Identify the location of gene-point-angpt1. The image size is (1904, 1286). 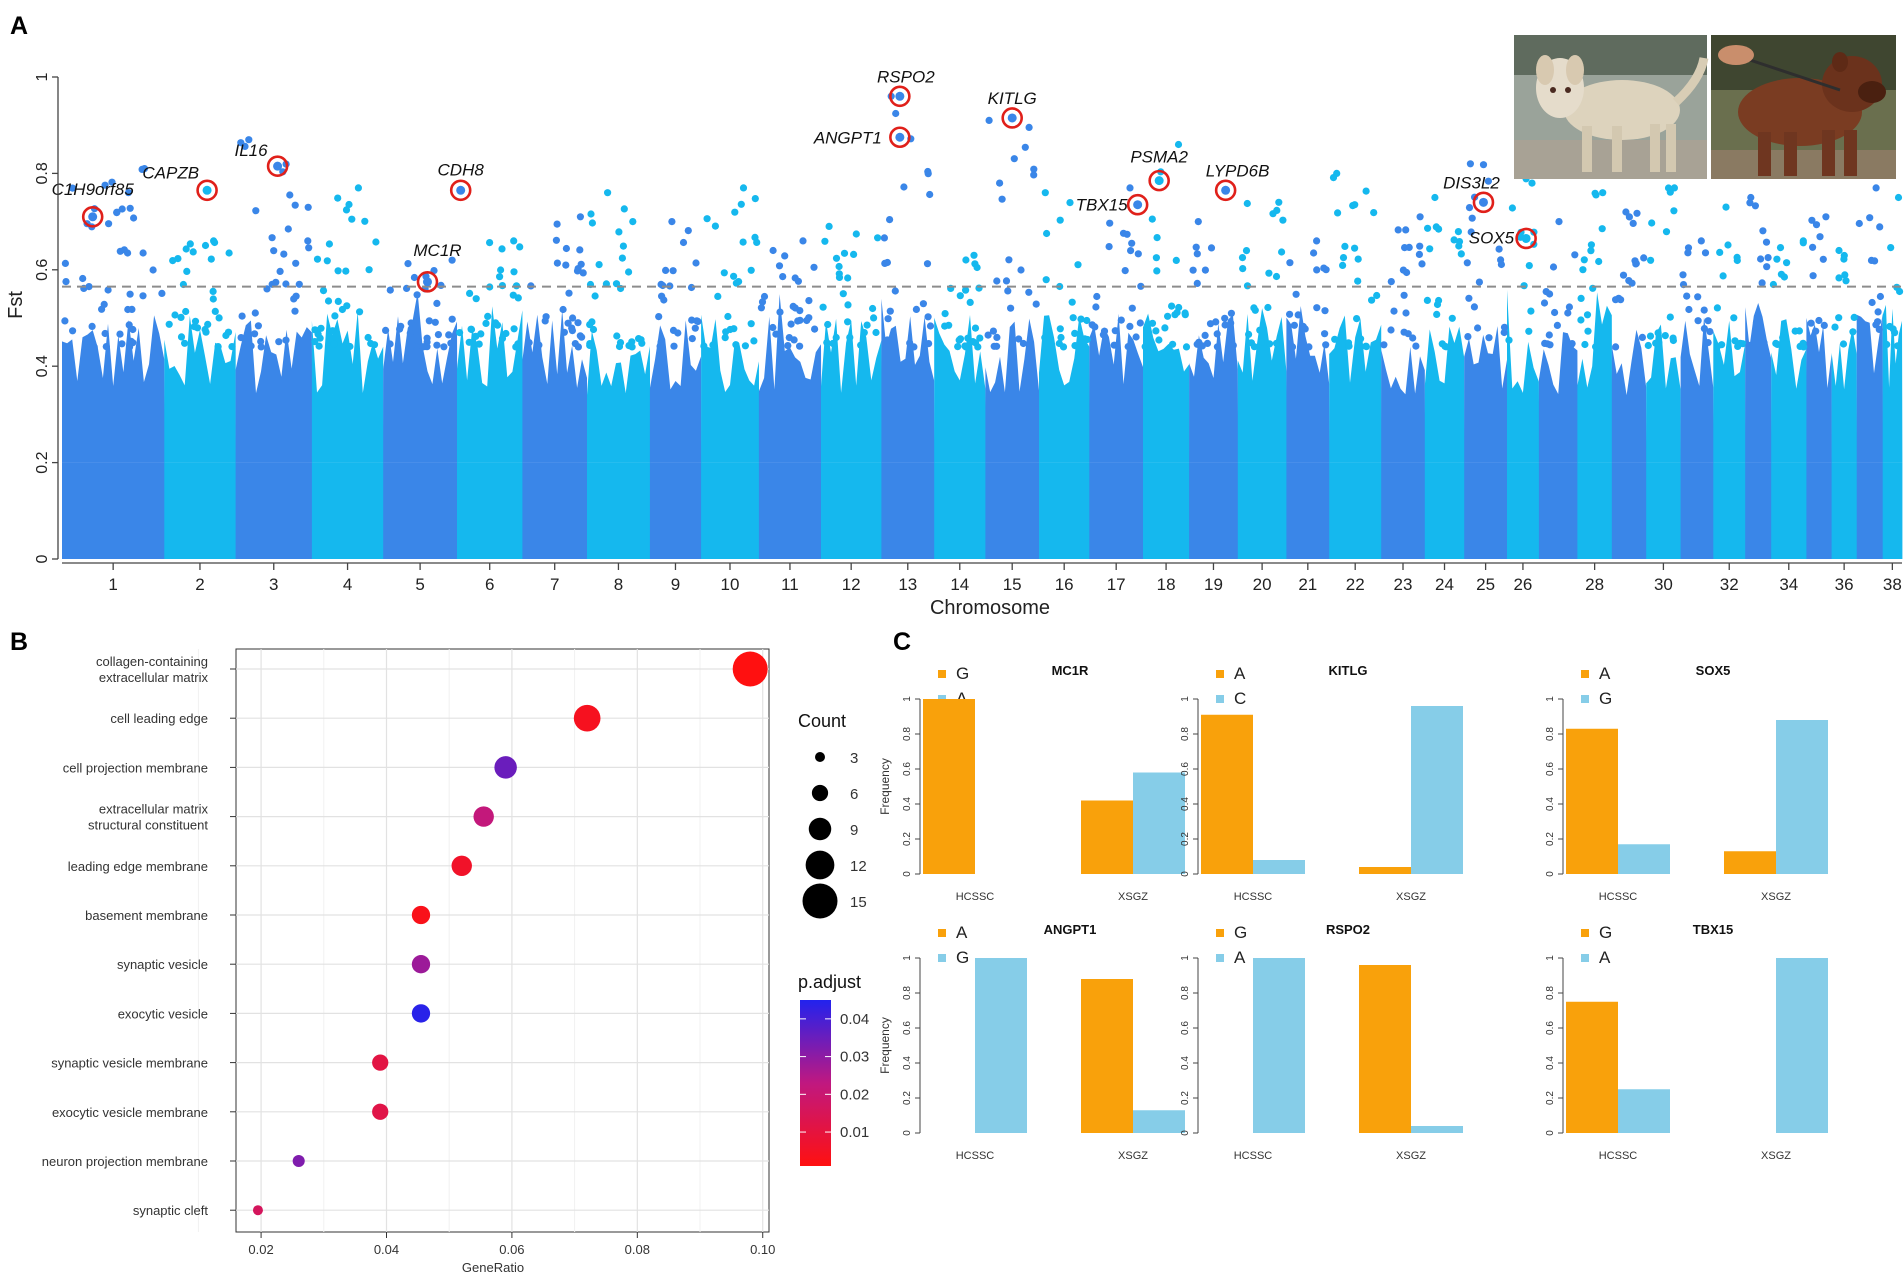
(900, 137).